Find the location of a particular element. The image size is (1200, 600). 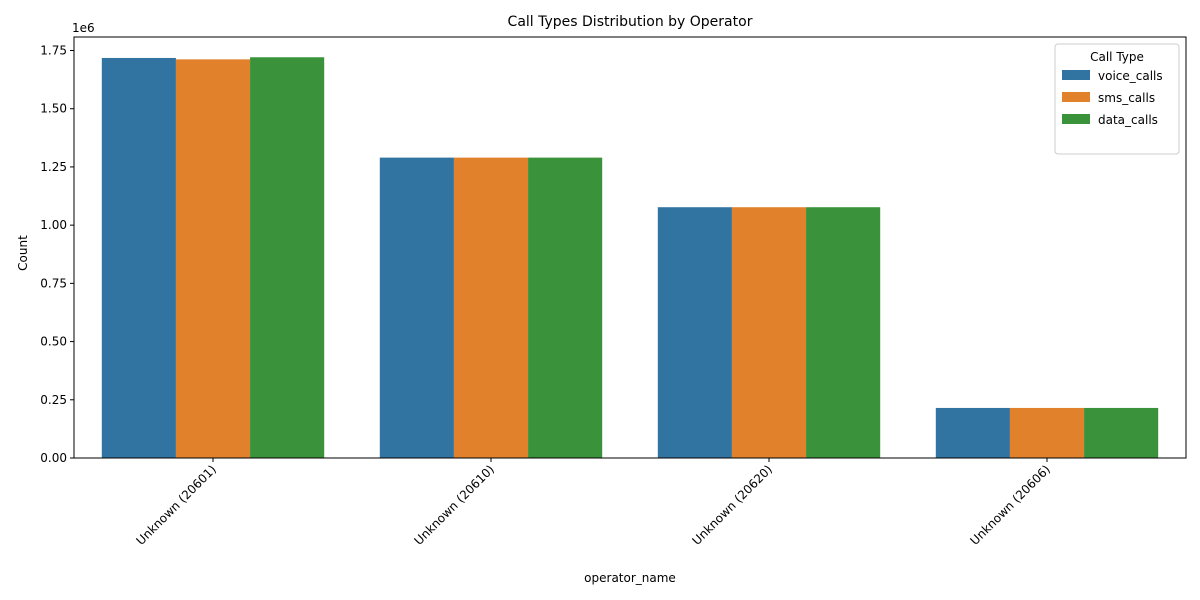

legend: Call Type voice_calls sms_calls data_calls is located at coordinates (1117, 99).